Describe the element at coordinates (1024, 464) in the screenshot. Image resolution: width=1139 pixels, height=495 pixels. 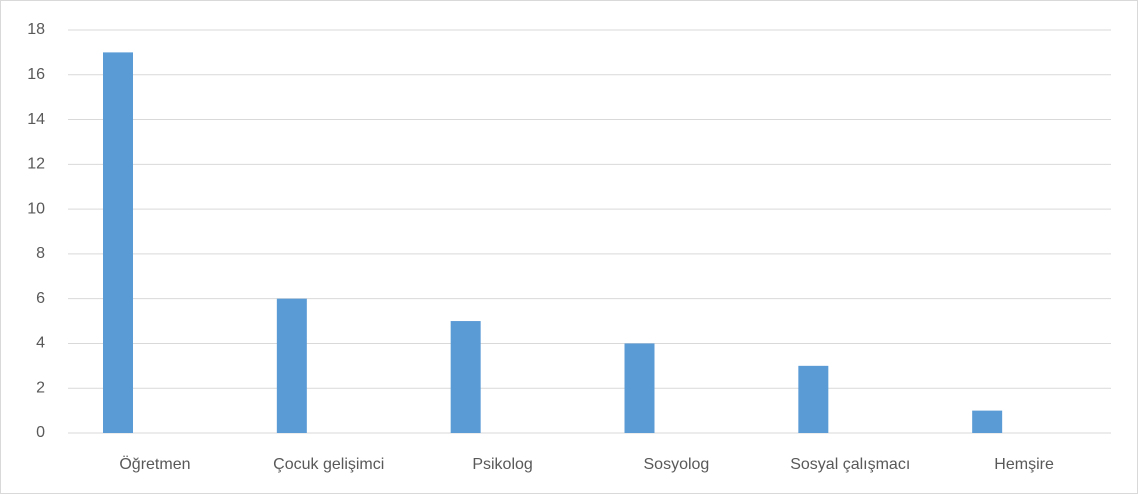
I see `x-tick-label: Hemşire` at that location.